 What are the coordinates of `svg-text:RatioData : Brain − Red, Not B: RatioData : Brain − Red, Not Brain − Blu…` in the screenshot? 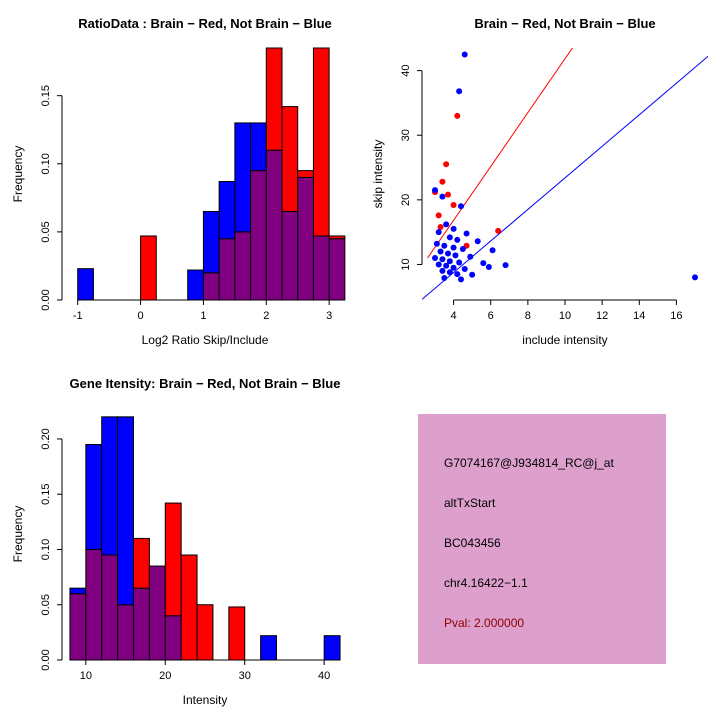 It's located at (205, 23).